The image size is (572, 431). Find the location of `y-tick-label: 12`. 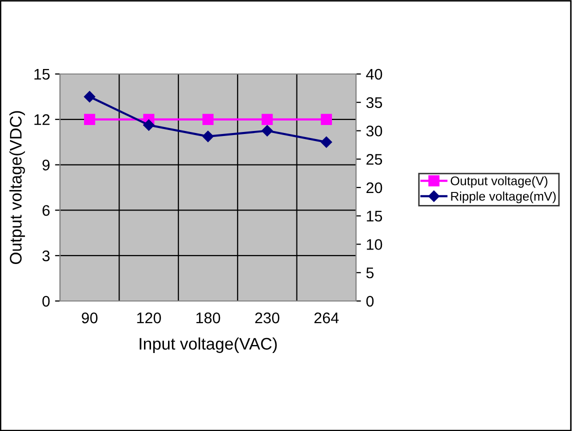

y-tick-label: 12 is located at coordinates (42, 119).